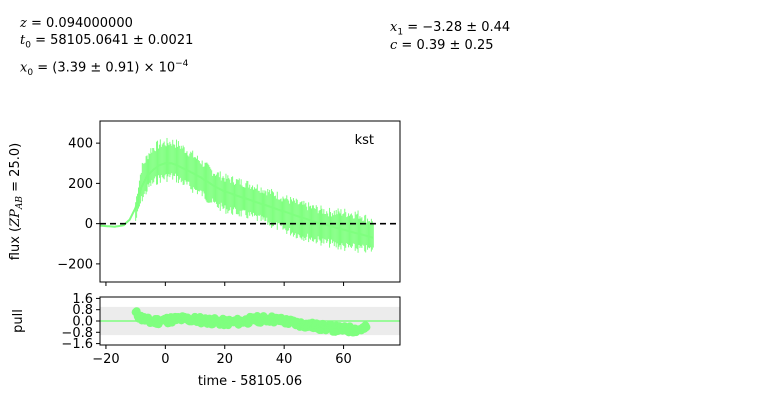 Image resolution: width=780 pixels, height=415 pixels. Describe the element at coordinates (80, 184) in the screenshot. I see `flux-ytick-label: 200` at that location.